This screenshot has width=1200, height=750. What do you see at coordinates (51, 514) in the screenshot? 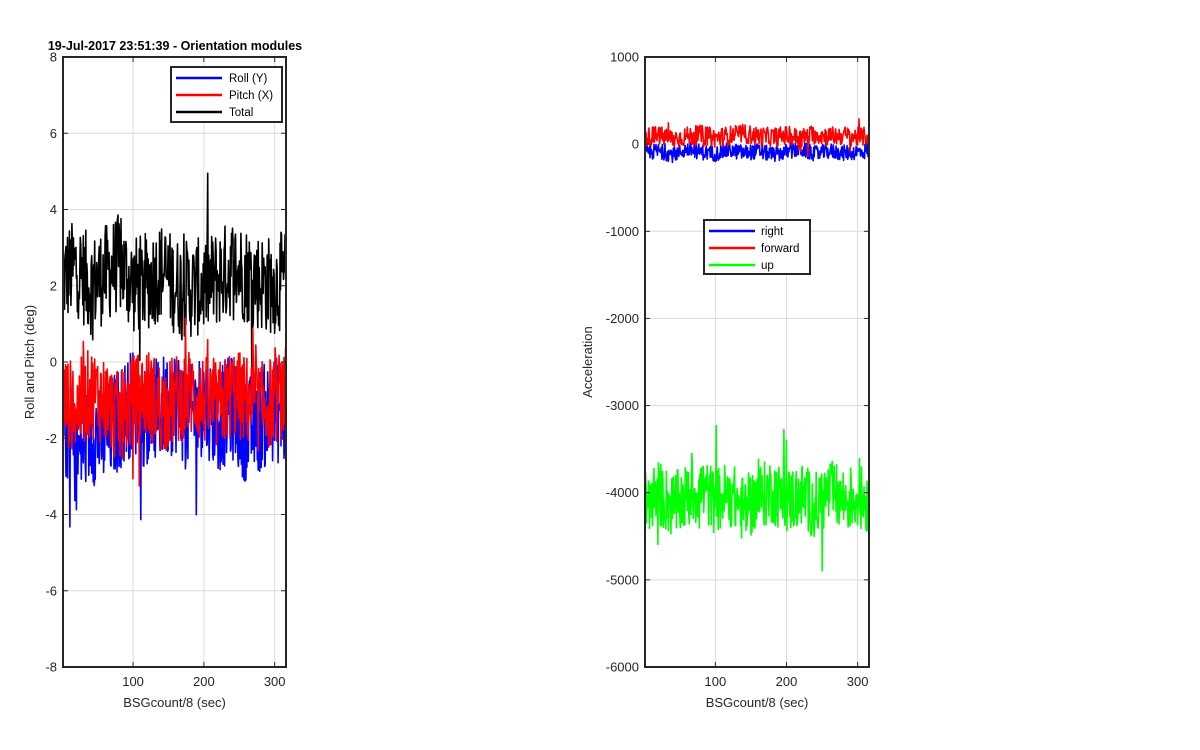
I see `y-tick-label: -4` at bounding box center [51, 514].